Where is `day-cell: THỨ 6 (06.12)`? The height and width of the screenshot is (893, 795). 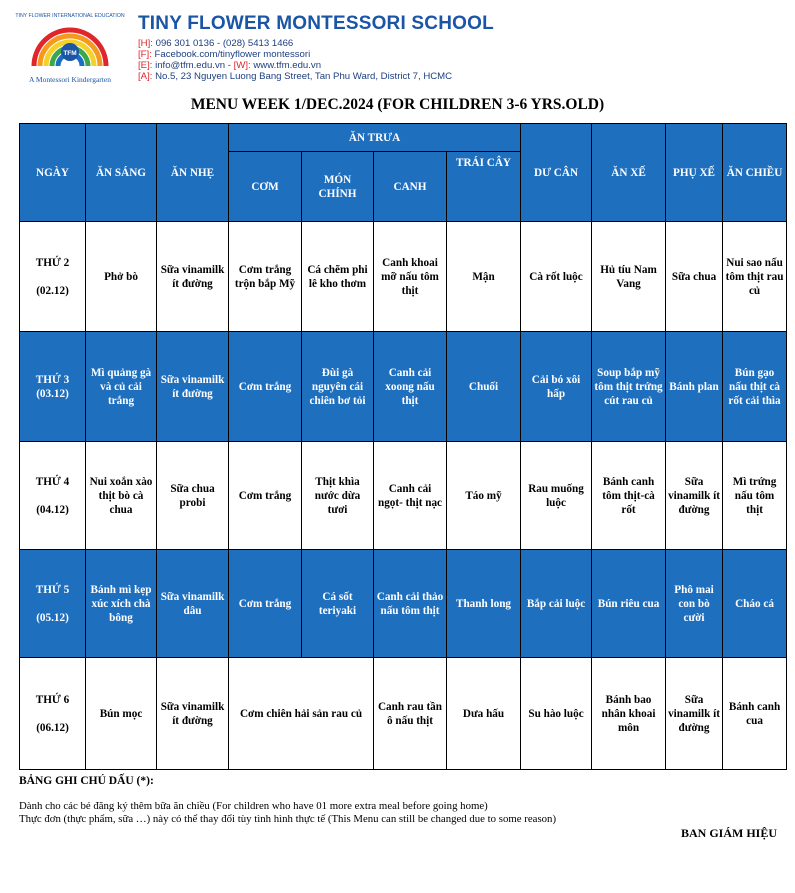
day-cell: THỨ 6 (06.12) is located at coordinates (52, 713).